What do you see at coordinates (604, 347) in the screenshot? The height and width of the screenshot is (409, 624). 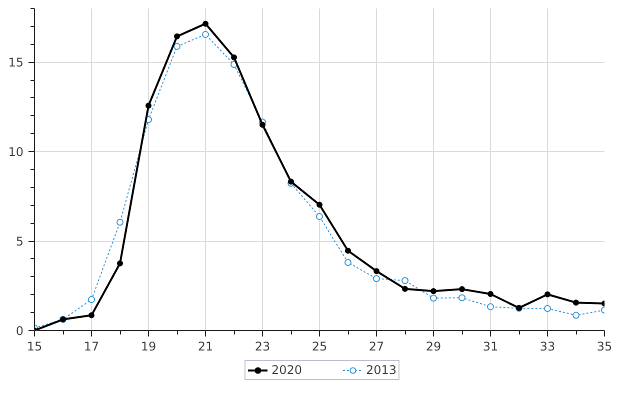 I see `x-tick-label: 35` at bounding box center [604, 347].